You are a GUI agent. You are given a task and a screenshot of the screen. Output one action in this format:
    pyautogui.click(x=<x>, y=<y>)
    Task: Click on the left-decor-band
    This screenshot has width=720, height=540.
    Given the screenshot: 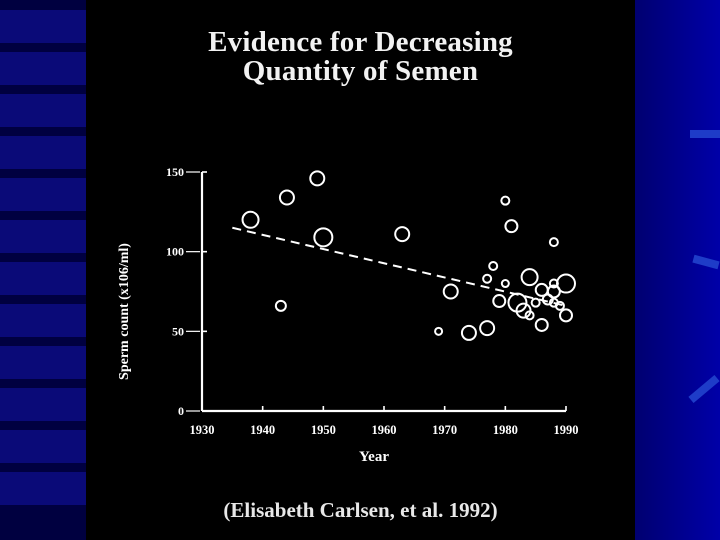 What is the action you would take?
    pyautogui.click(x=43, y=270)
    